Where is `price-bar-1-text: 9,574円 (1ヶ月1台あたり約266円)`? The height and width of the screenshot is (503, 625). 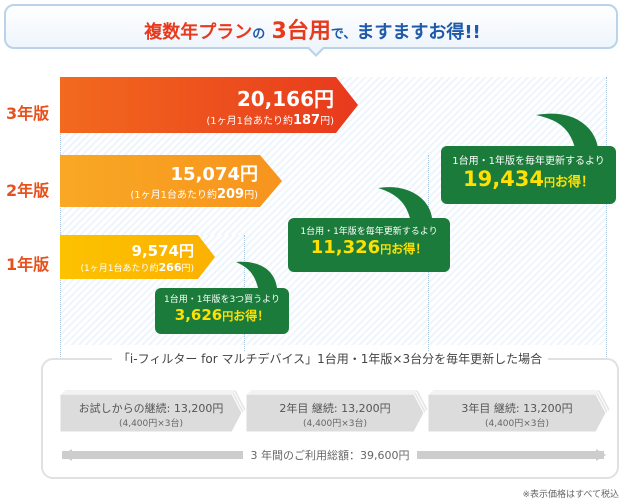 price-bar-1-text: 9,574円 (1ヶ月1台あたり約266円) is located at coordinates (142, 257).